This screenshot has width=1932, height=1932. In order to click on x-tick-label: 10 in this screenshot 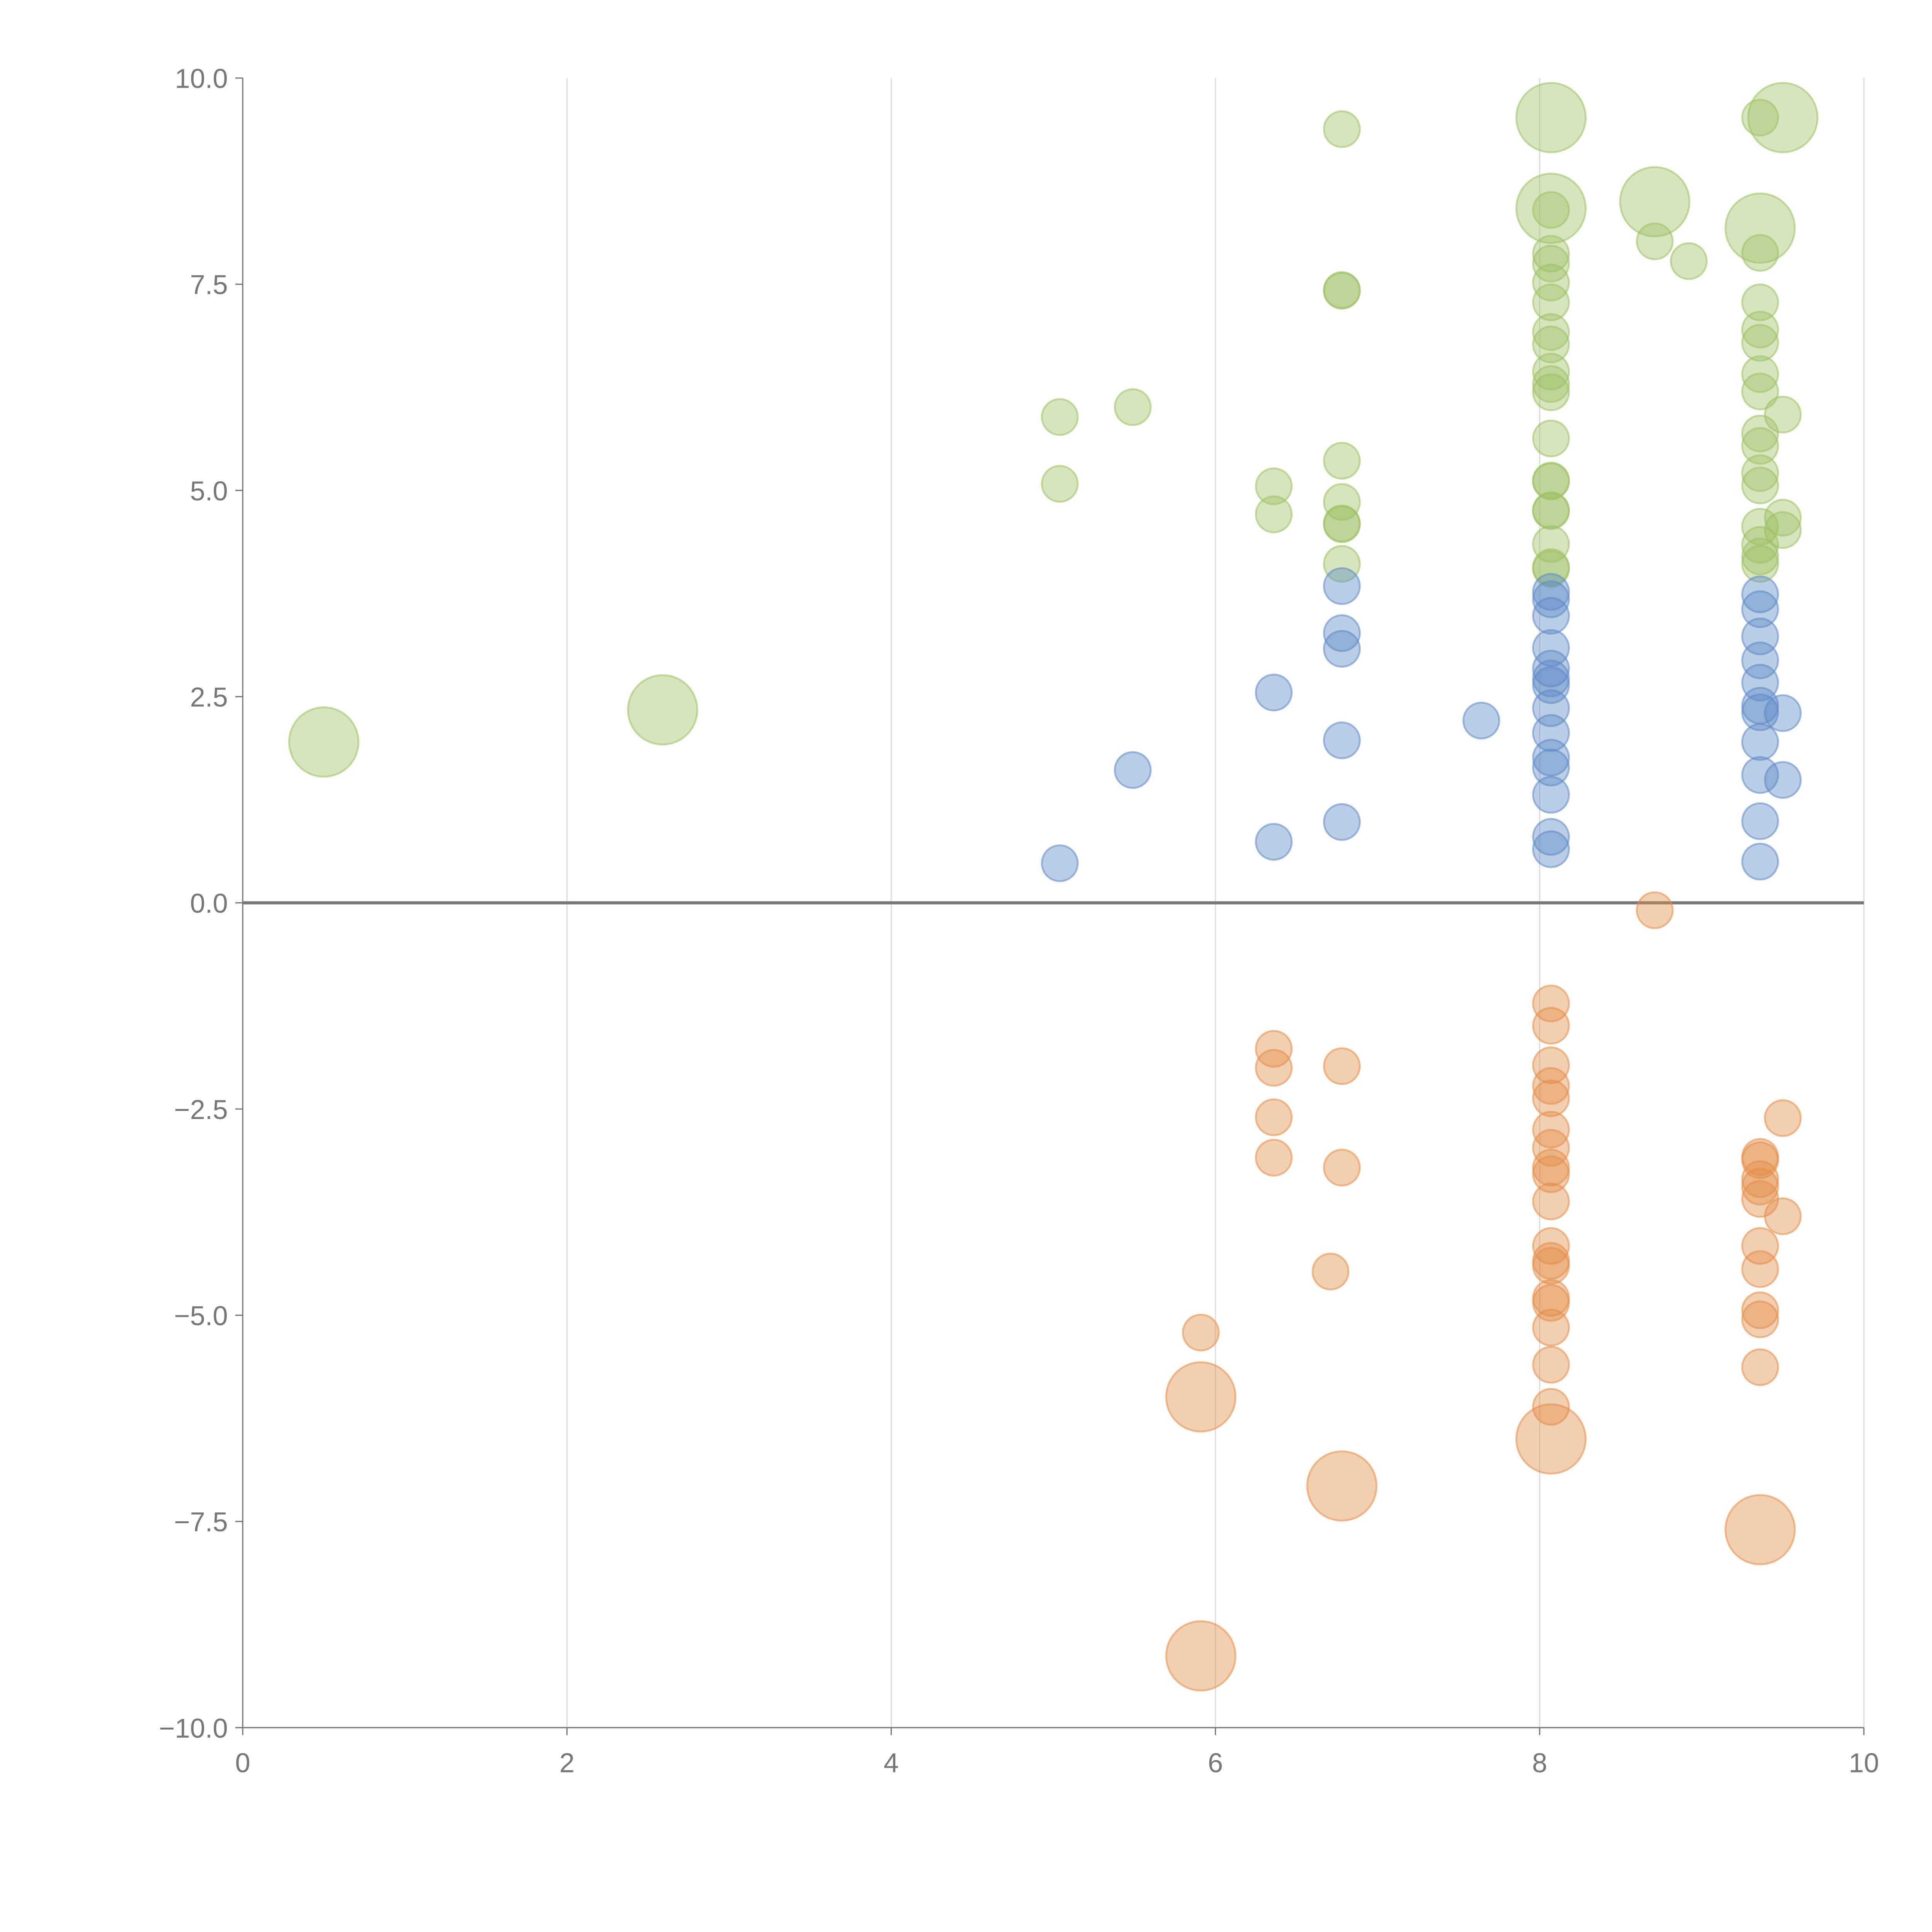, I will do `click(1864, 1763)`.